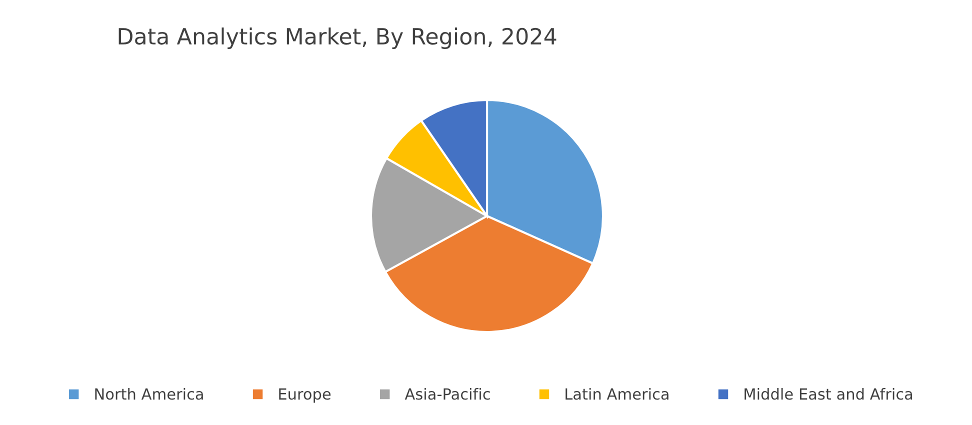  Describe the element at coordinates (337, 38) in the screenshot. I see `chart-title: Data Analytics Market, By Region, 2024` at that location.